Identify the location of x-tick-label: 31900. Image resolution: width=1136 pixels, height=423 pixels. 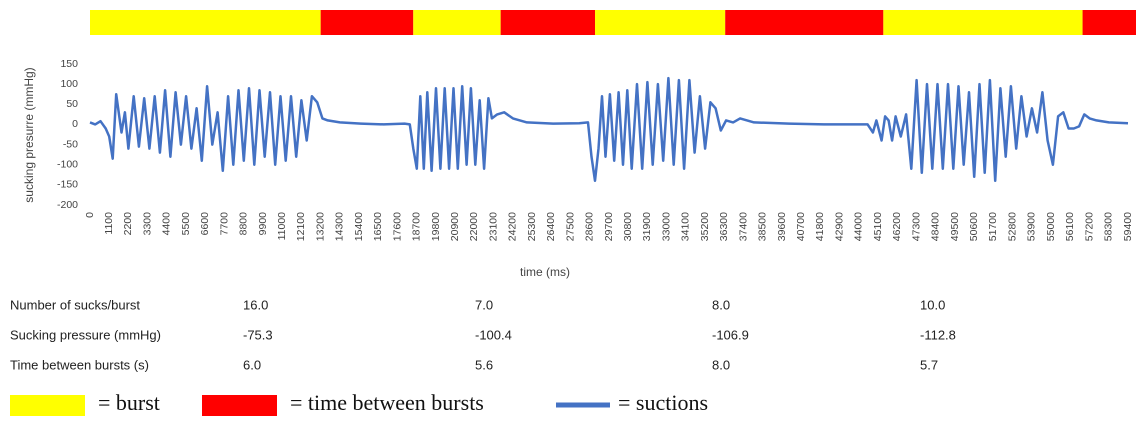
(647, 226).